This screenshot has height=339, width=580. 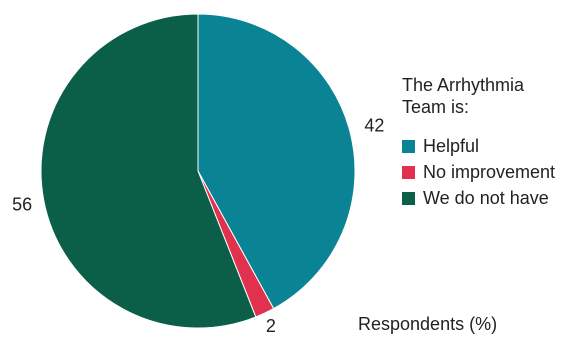 I want to click on legend-item-helpful: Helpful, so click(x=478, y=146).